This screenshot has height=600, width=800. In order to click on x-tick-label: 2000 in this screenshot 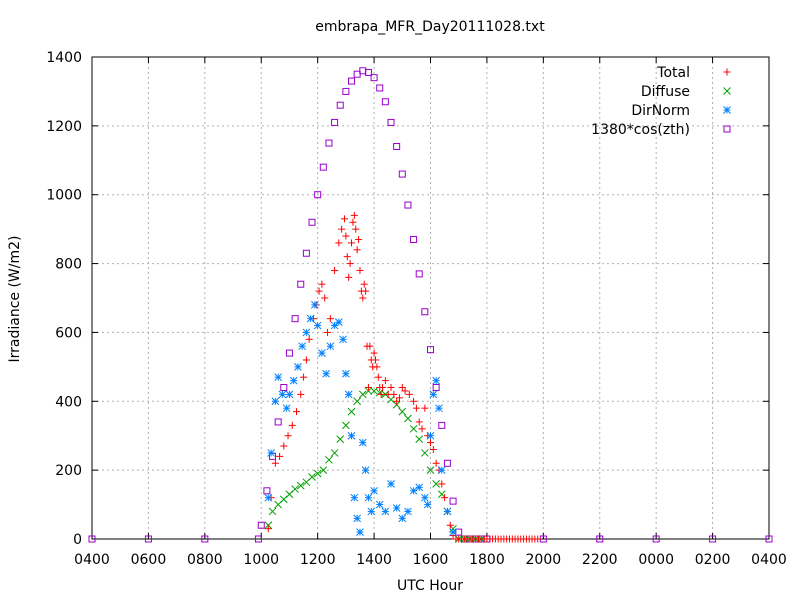, I will do `click(544, 560)`.